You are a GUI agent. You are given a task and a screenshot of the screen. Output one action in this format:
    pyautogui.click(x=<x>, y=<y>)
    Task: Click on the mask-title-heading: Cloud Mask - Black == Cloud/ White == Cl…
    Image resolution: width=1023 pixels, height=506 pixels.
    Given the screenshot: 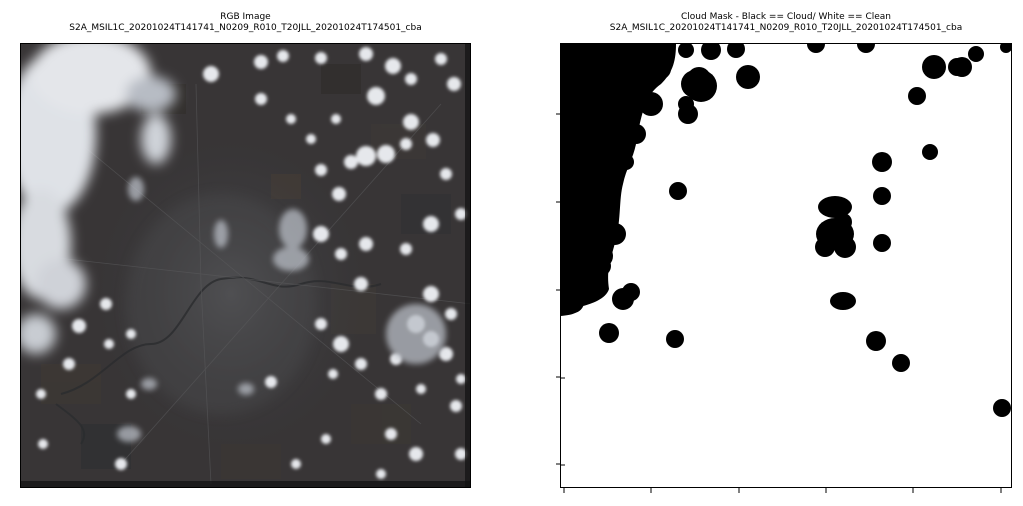 What is the action you would take?
    pyautogui.click(x=786, y=17)
    